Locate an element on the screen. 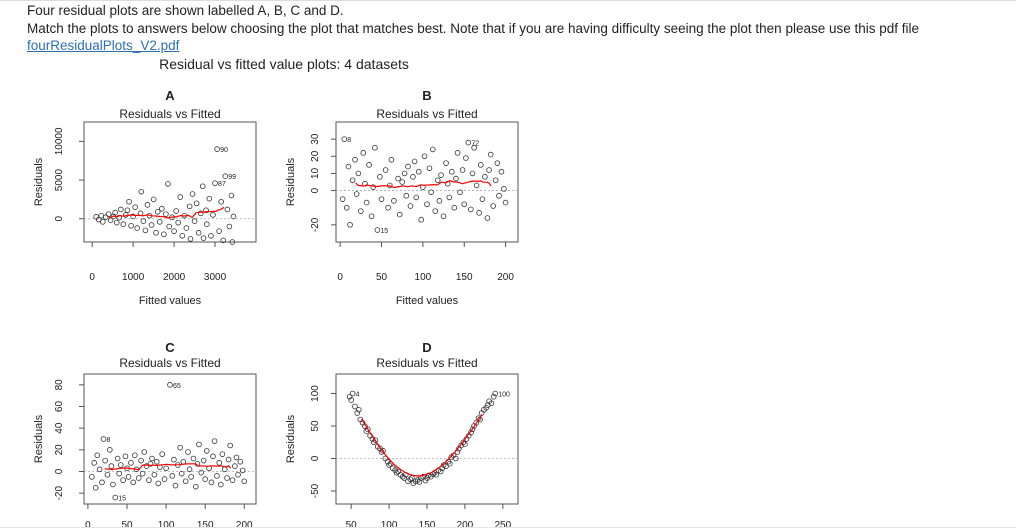 The height and width of the screenshot is (531, 1016). plot-frame is located at coordinates (170, 439).